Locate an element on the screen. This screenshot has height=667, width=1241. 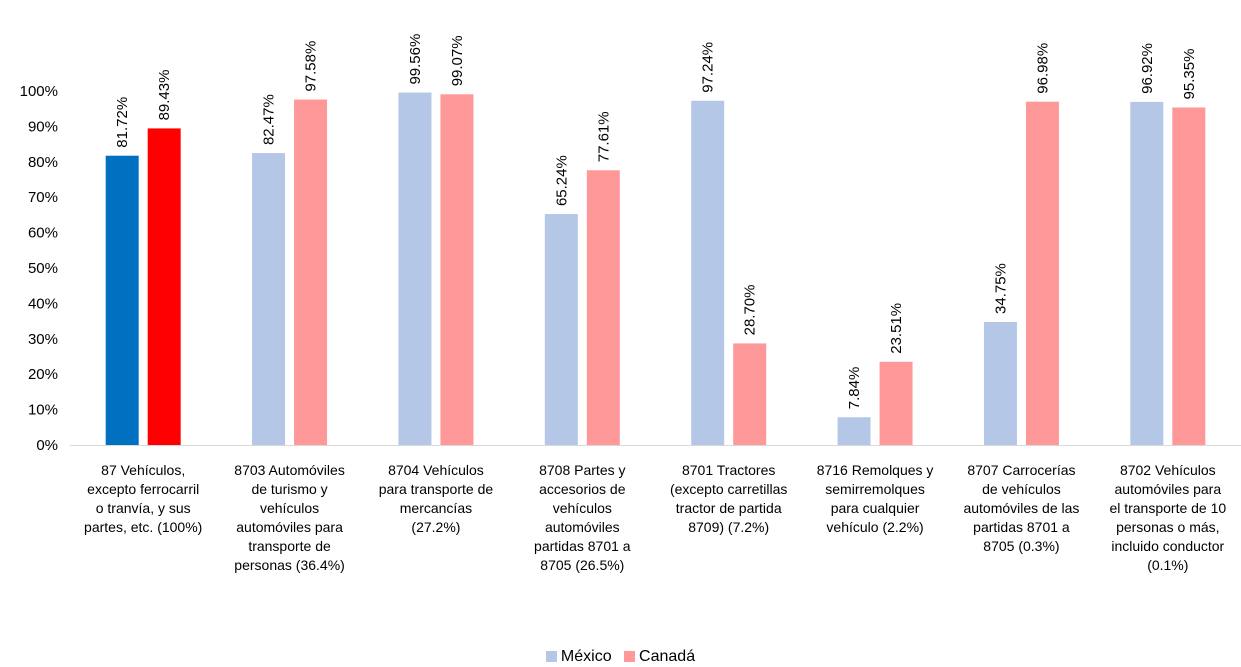
legend-item-mexico: México is located at coordinates (578, 657).